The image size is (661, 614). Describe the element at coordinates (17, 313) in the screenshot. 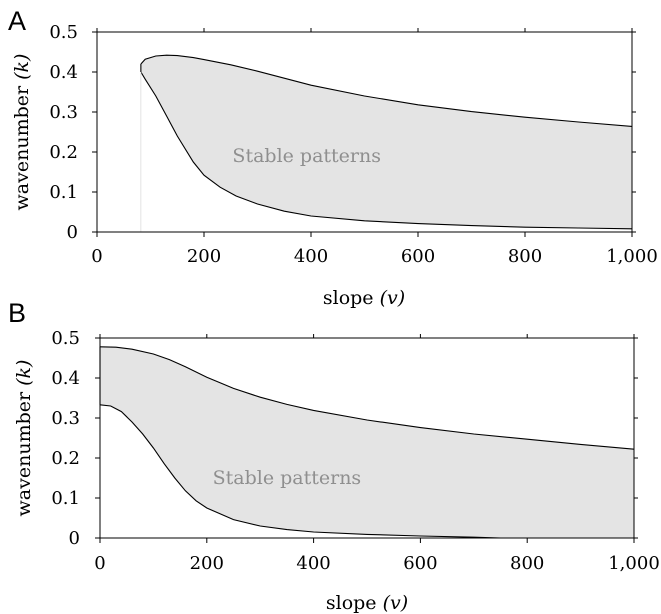

I see `panel-letter: B` at that location.